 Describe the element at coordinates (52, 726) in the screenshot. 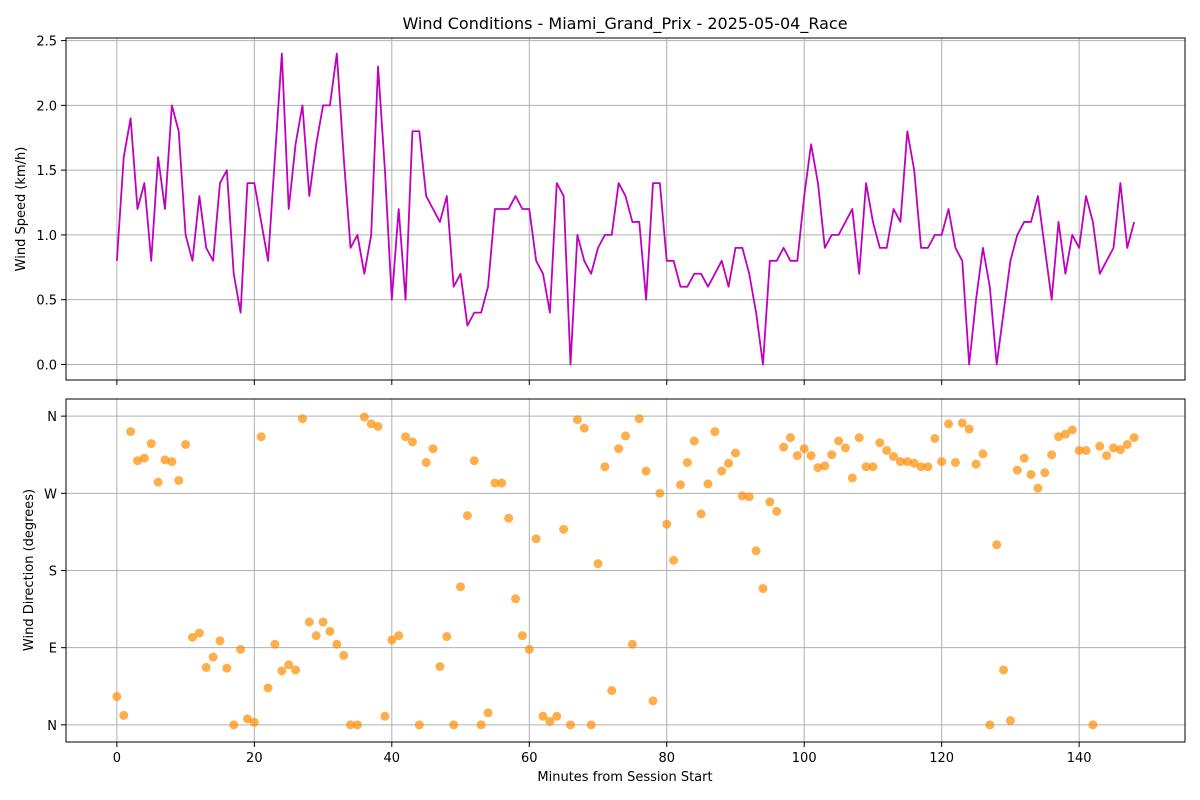

I see `wind-direction-ytick-label: N` at that location.